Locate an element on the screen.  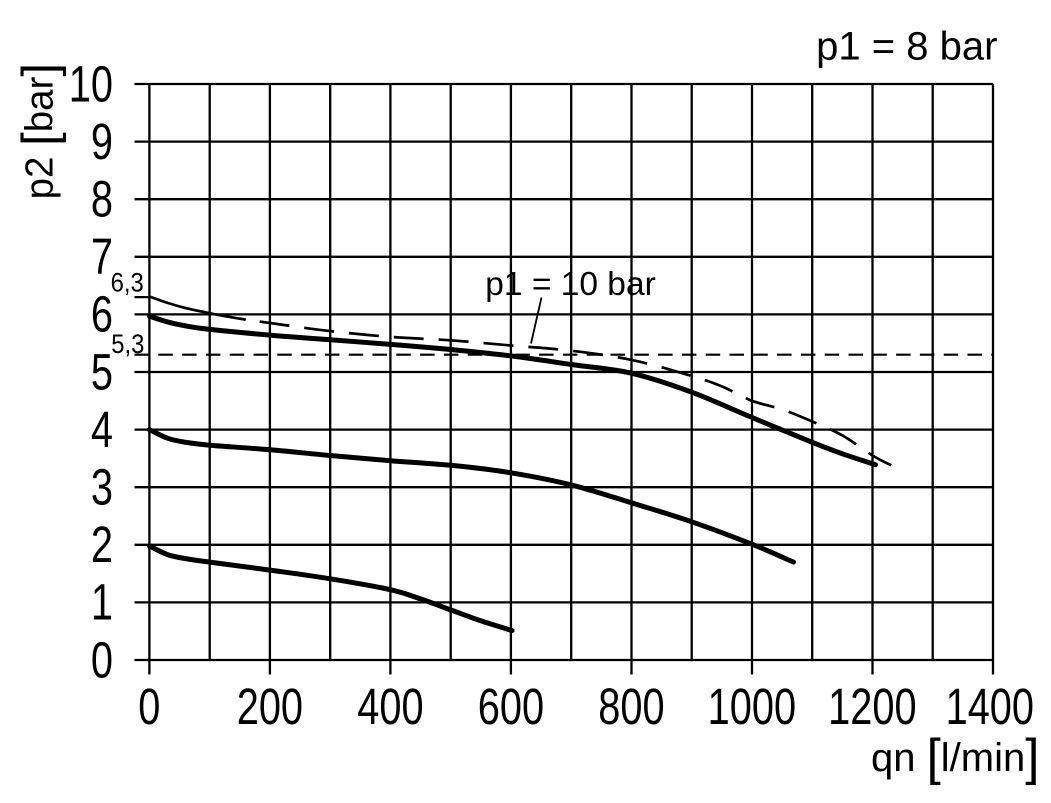
svg-text: 5,3 is located at coordinates (127, 344).